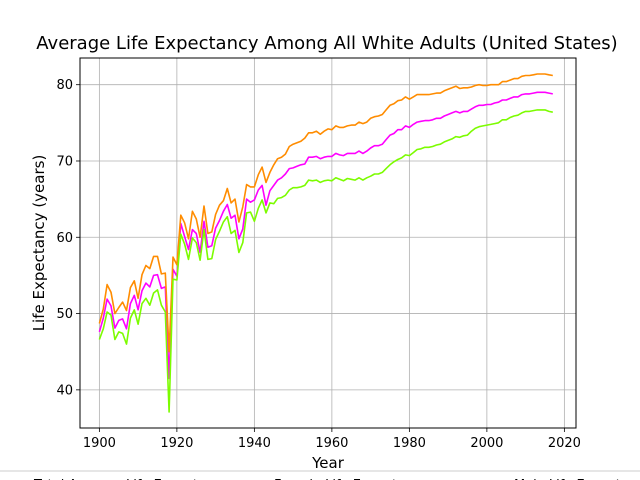 This screenshot has height=480, width=640. Describe the element at coordinates (64, 161) in the screenshot. I see `y-tick-label: 70` at that location.